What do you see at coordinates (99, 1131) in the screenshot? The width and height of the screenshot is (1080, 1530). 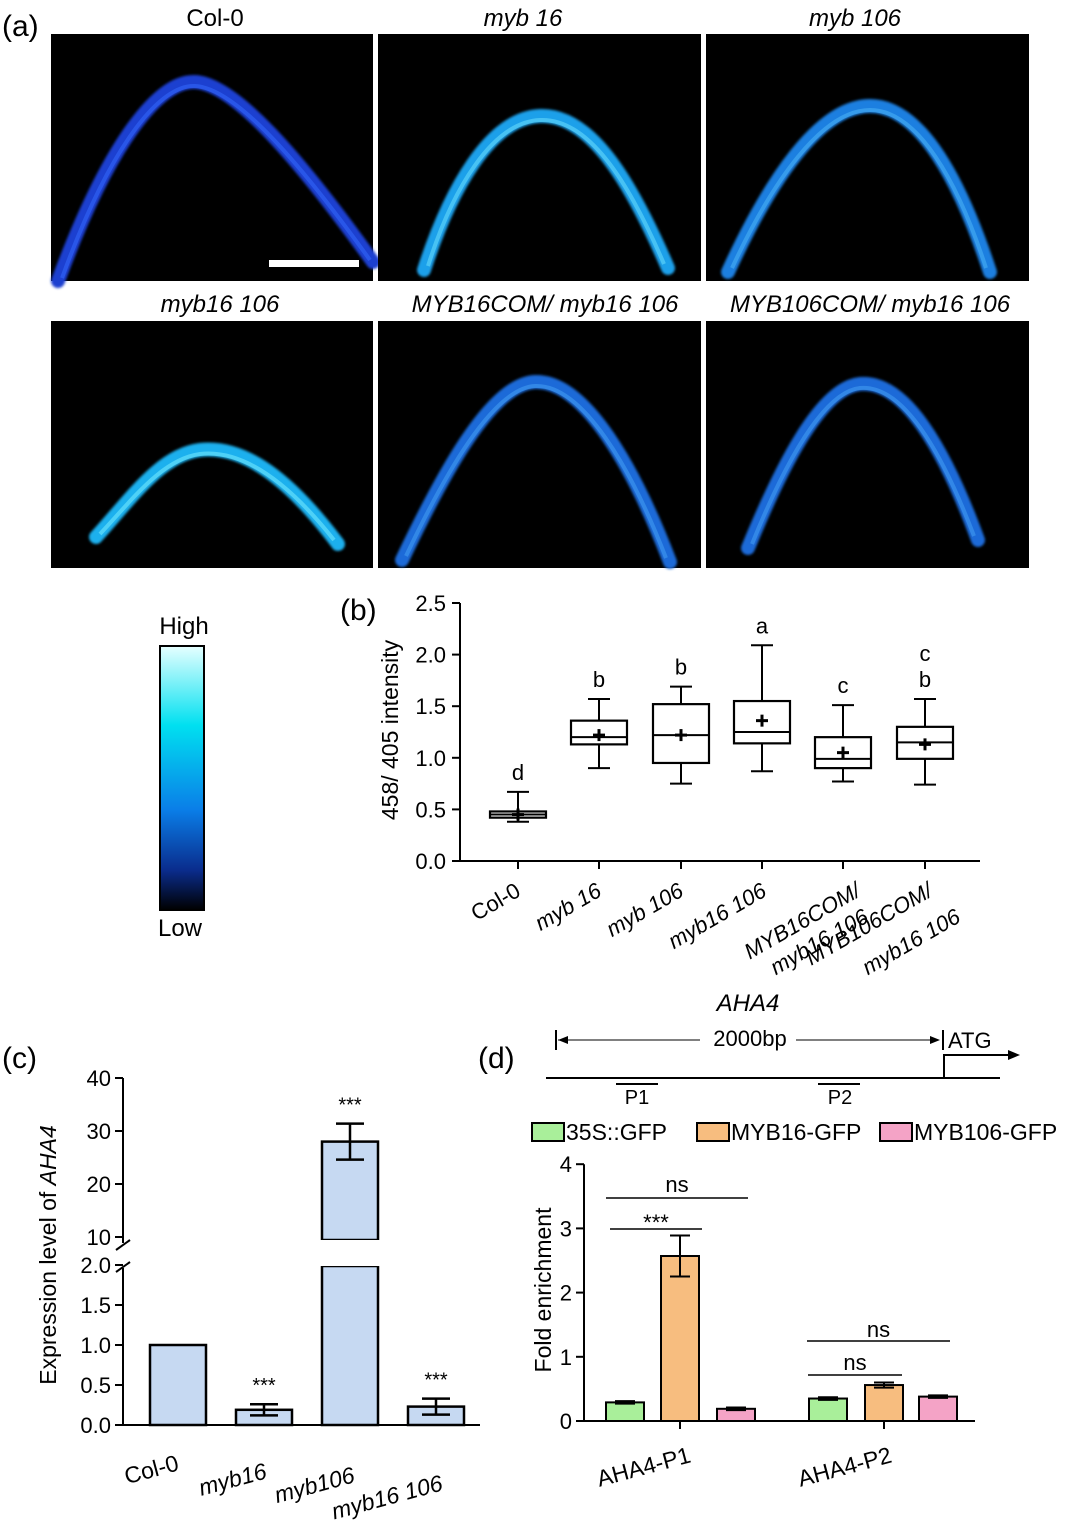 I see `y-tick-label: 30` at bounding box center [99, 1131].